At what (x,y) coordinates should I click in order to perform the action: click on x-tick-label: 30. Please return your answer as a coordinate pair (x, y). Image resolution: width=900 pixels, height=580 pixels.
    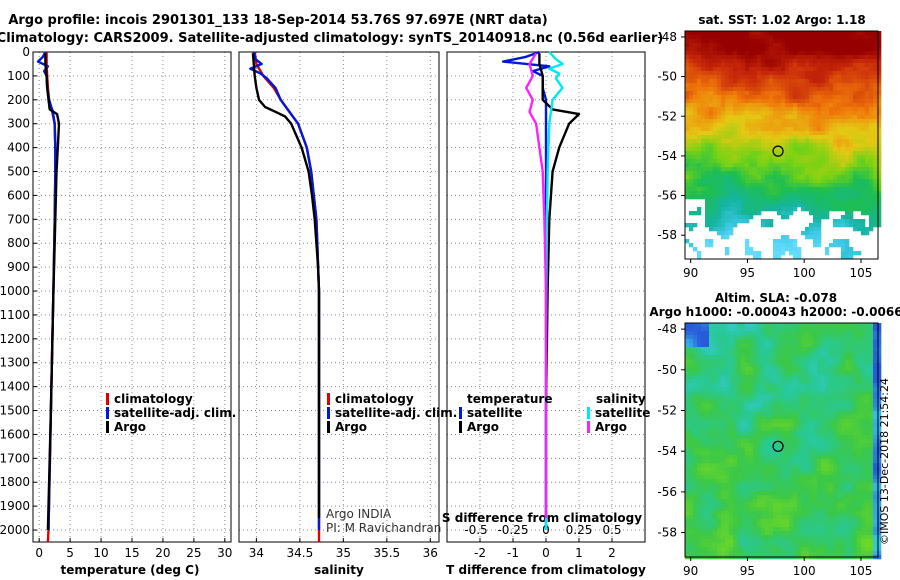
    Looking at the image, I should click on (224, 553).